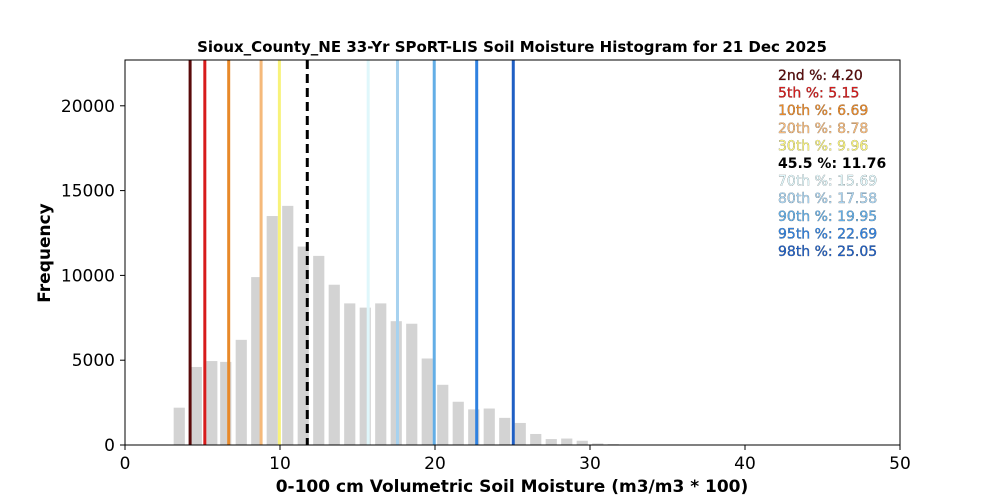  I want to click on legend-entry: 95th %: 22.69, so click(827, 234).